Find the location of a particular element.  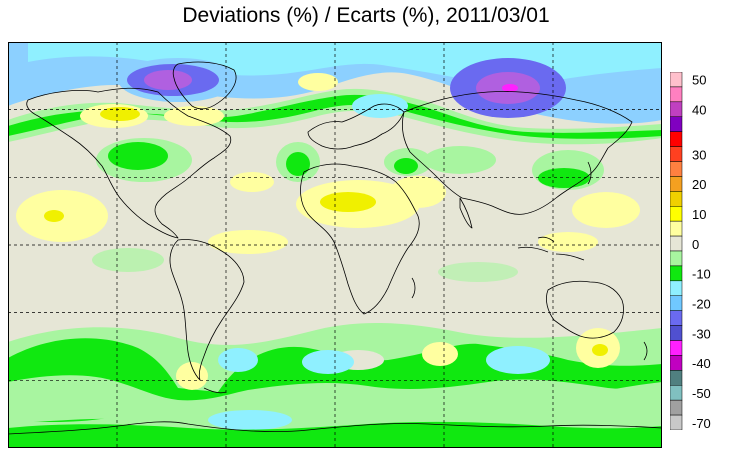

map-title: Deviations (%) / Ecarts (%), 2011/03/01 is located at coordinates (366, 15).